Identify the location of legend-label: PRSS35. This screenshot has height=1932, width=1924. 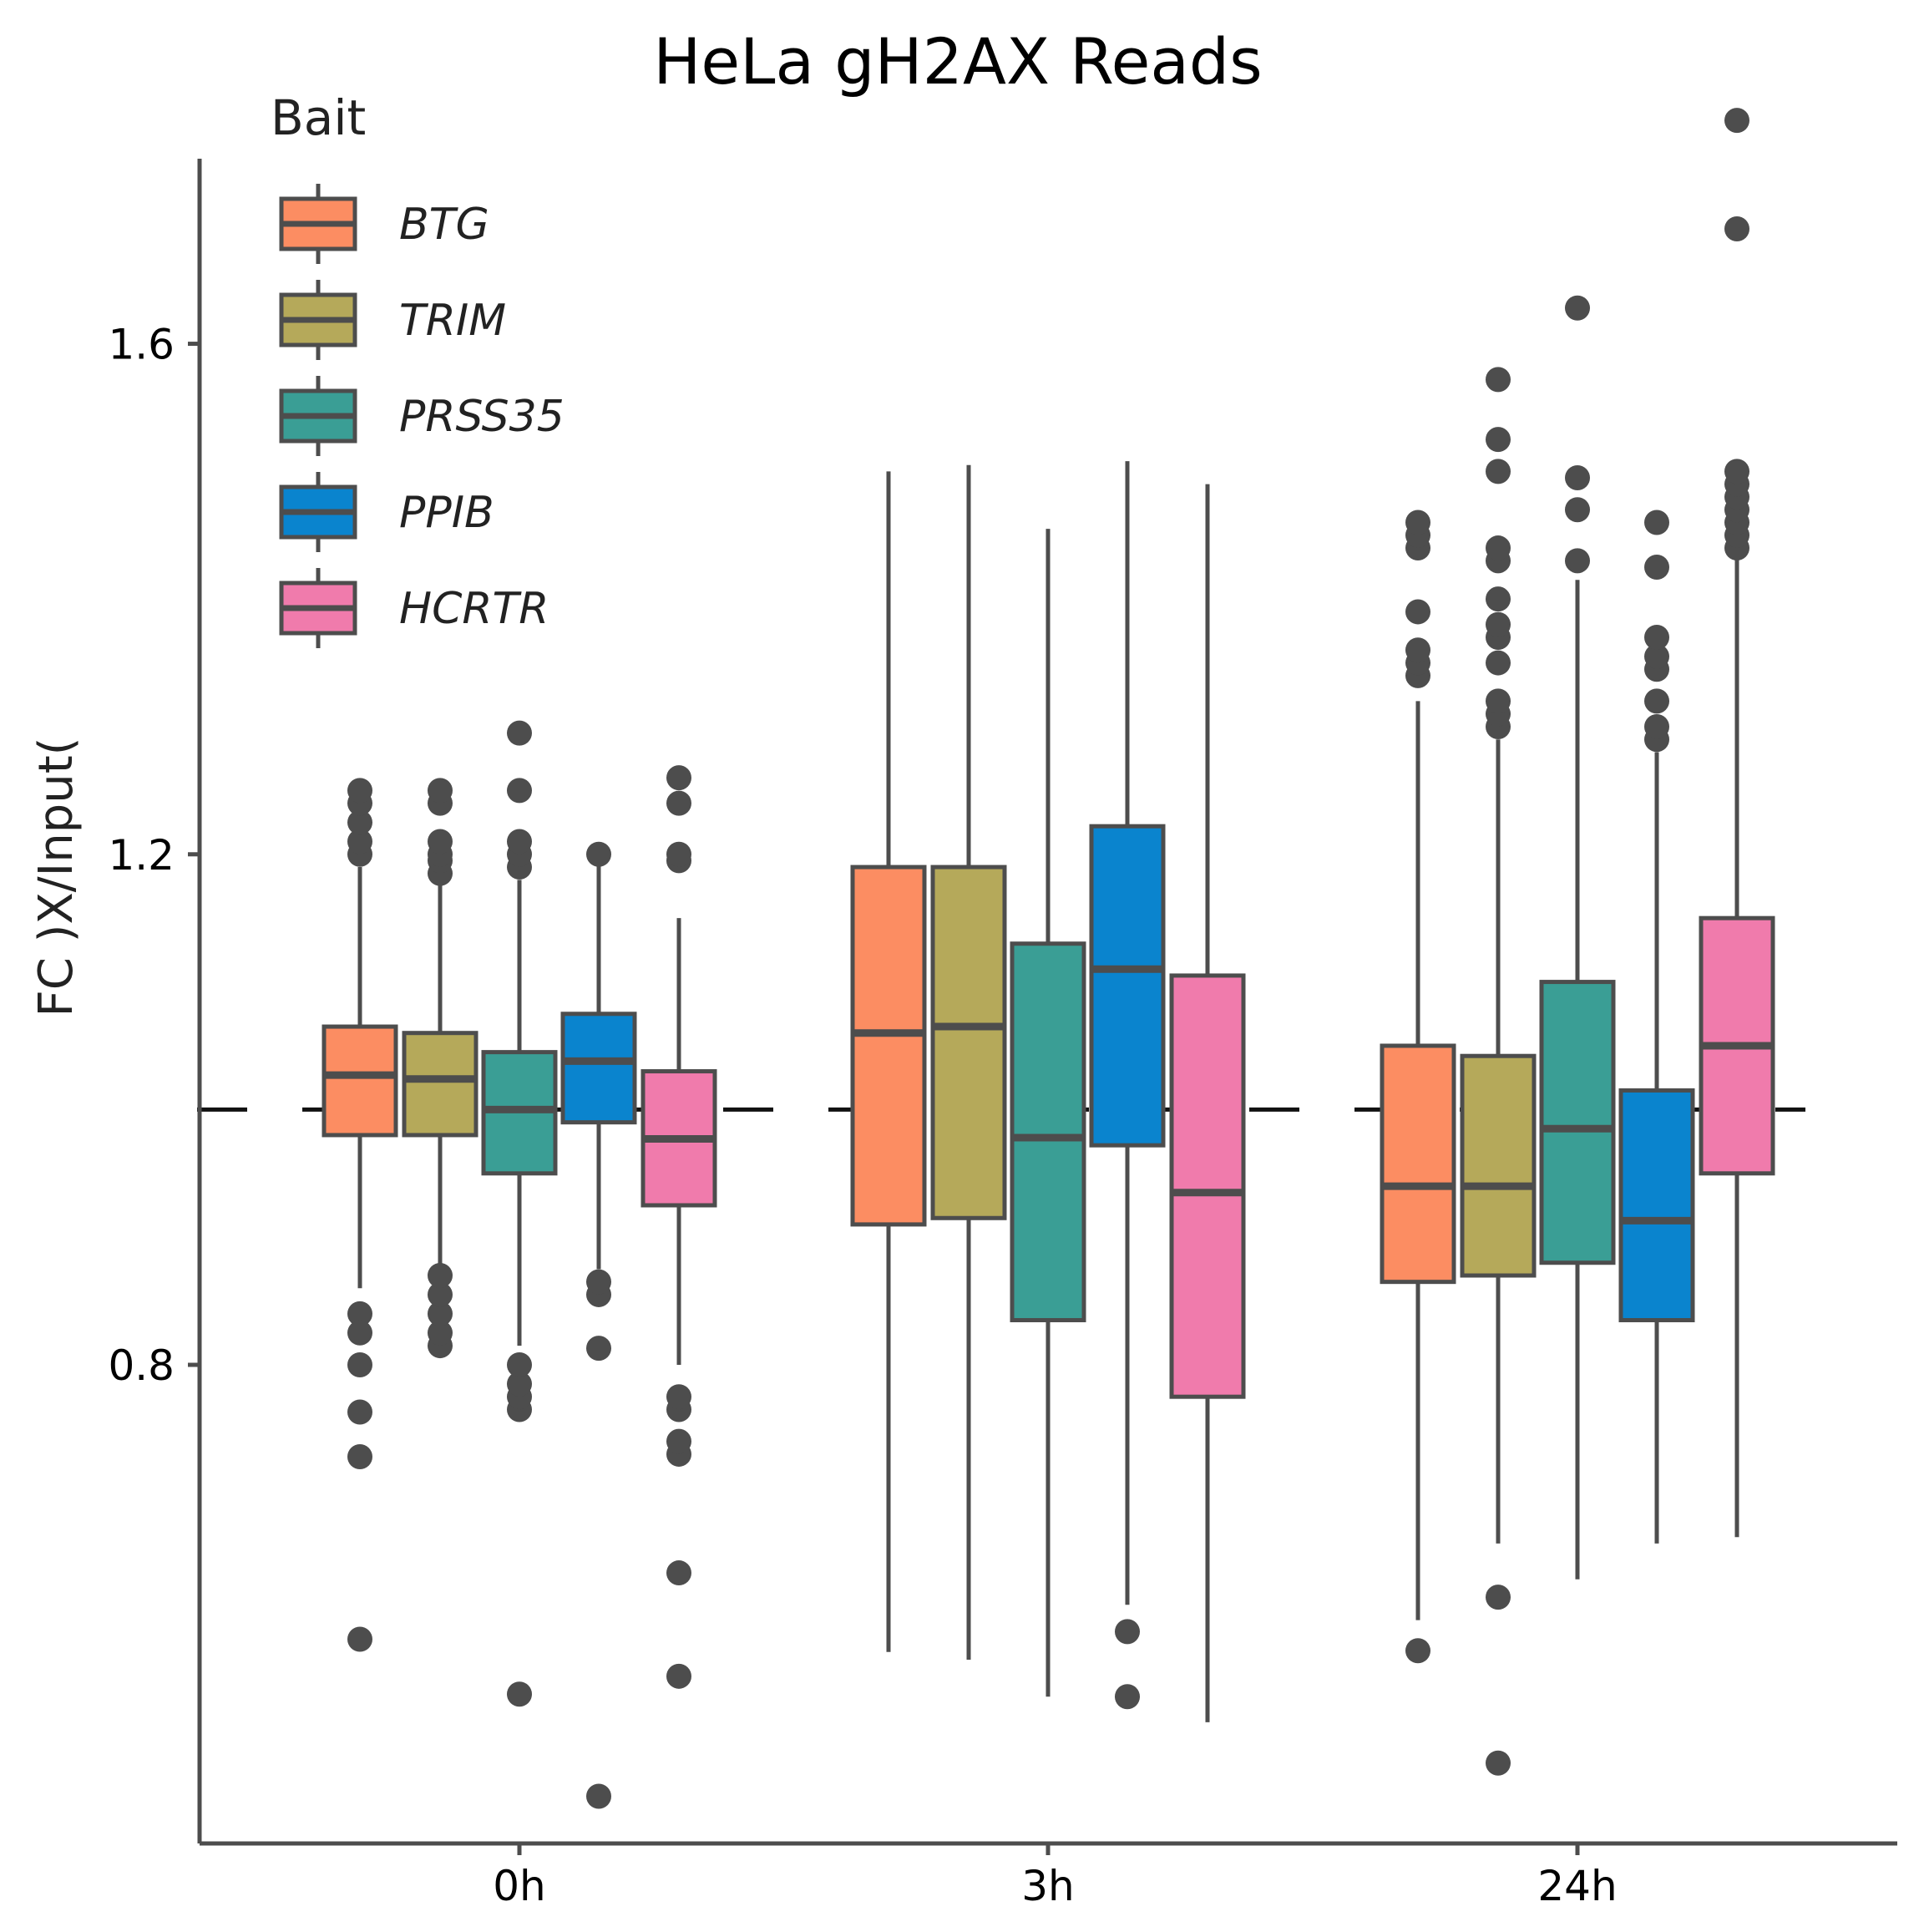
(482, 417).